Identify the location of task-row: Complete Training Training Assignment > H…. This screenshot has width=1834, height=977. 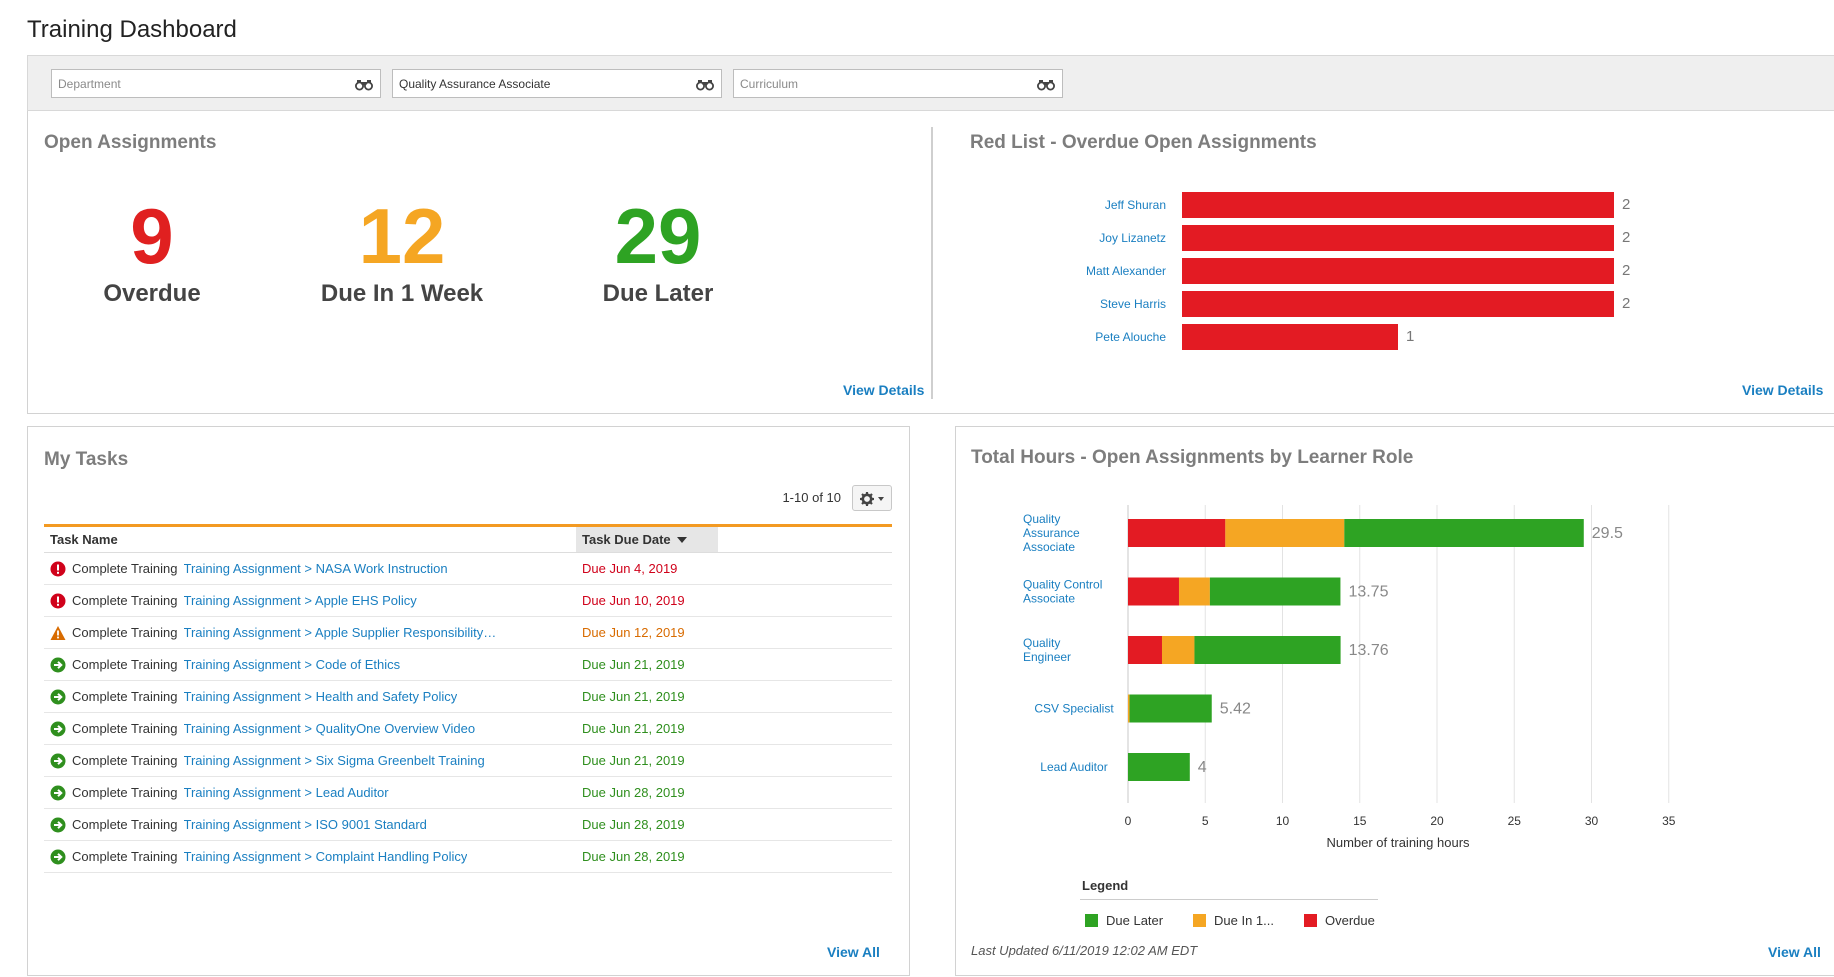
(468, 696).